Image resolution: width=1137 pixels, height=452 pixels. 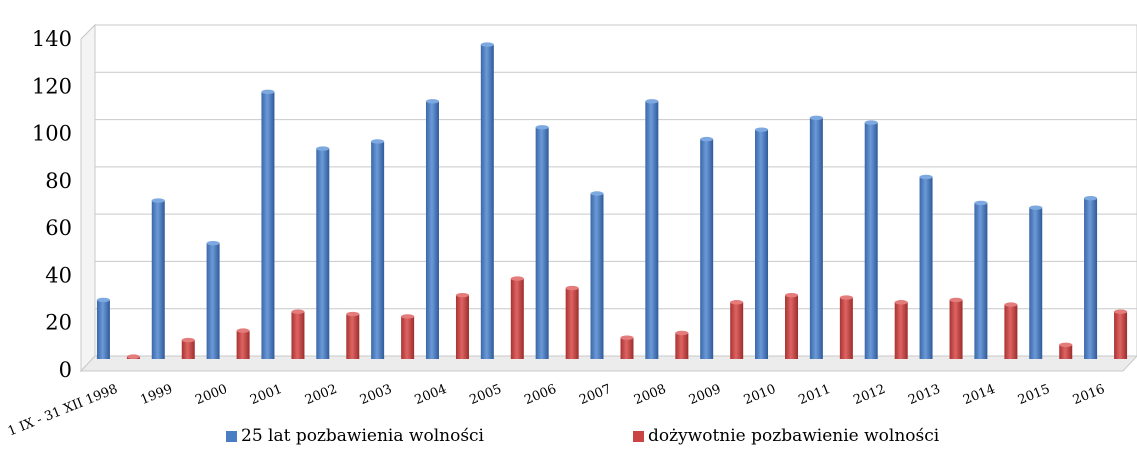 I want to click on x-tick-label: 2011, so click(x=815, y=395).